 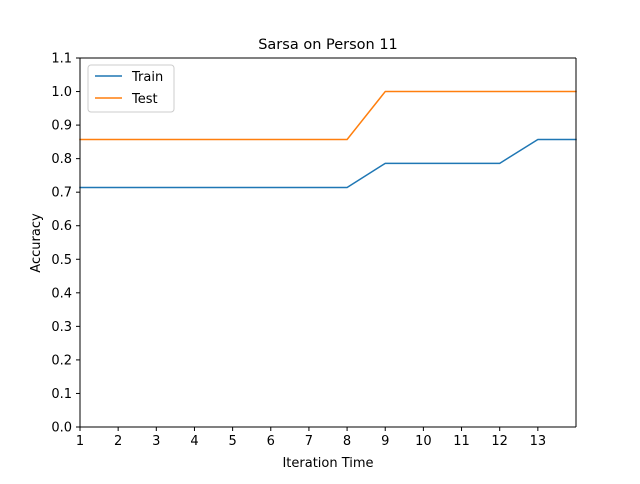 I want to click on y-tick-label: 0.8, so click(x=61, y=159).